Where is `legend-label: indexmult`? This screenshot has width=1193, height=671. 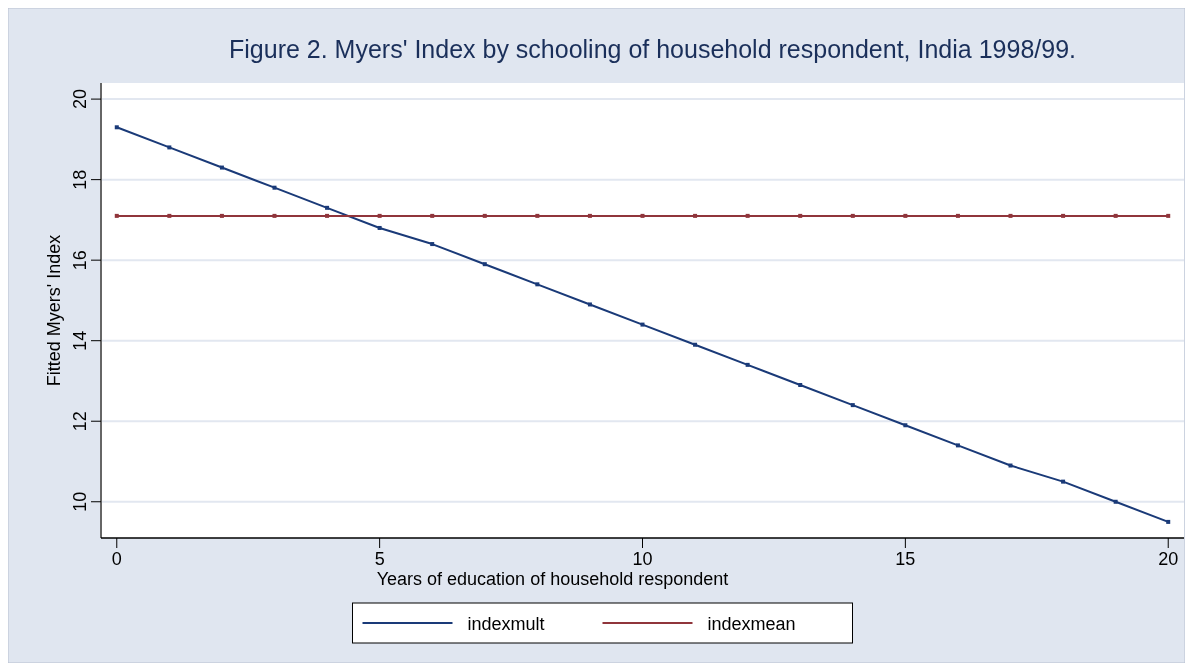
legend-label: indexmult is located at coordinates (506, 624).